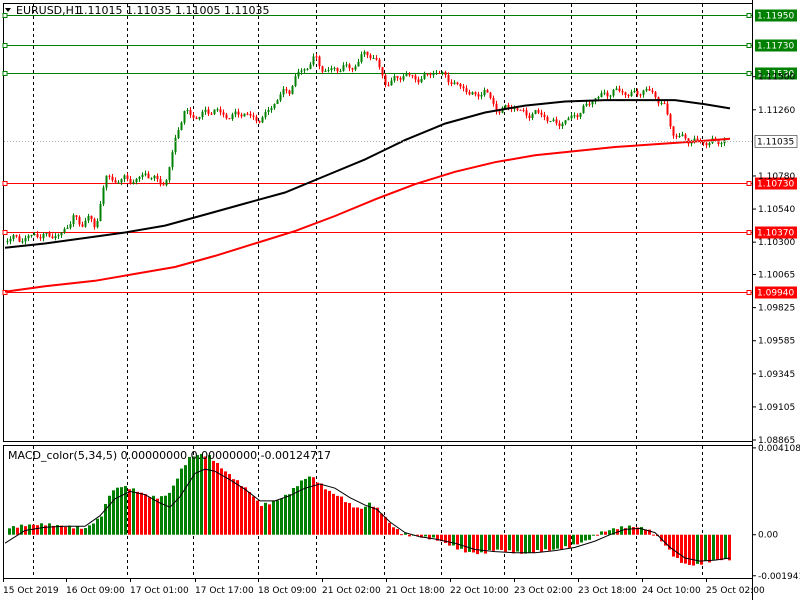  I want to click on price-tick-label: 1.10540, so click(776, 210).